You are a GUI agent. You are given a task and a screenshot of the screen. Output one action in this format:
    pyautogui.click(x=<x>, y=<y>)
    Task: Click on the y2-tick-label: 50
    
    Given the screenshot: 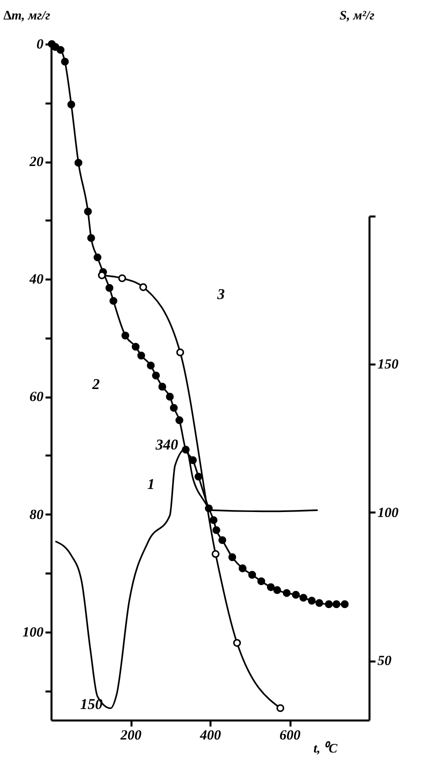 What is the action you would take?
    pyautogui.click(x=385, y=662)
    